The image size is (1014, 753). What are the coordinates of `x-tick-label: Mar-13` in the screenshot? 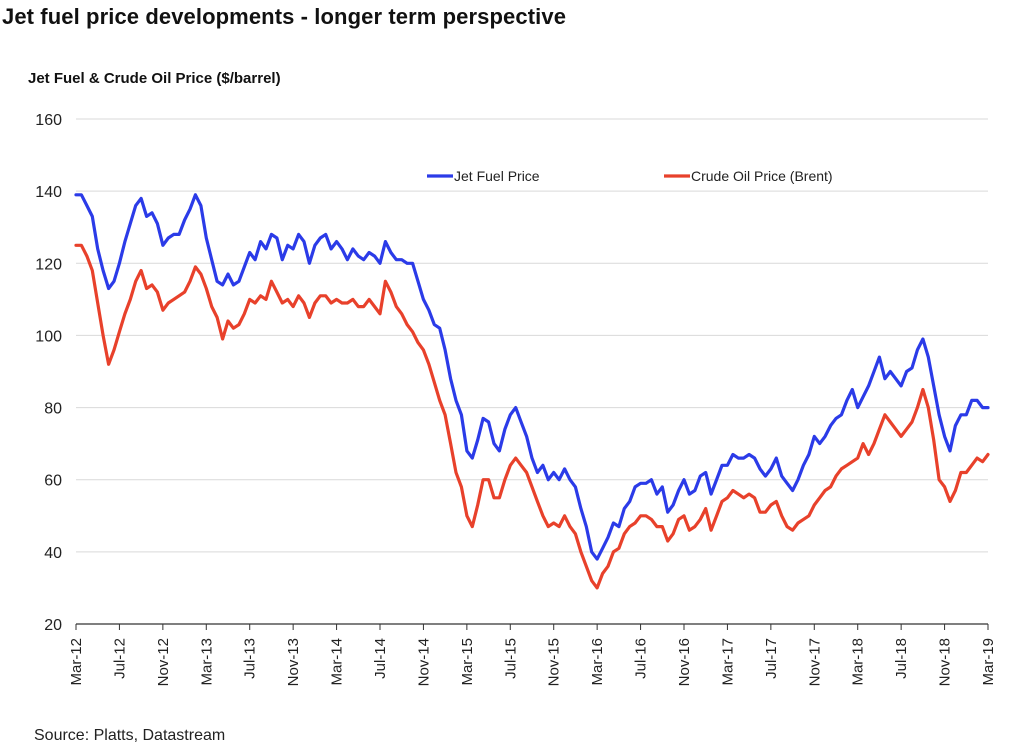 It's located at (206, 662).